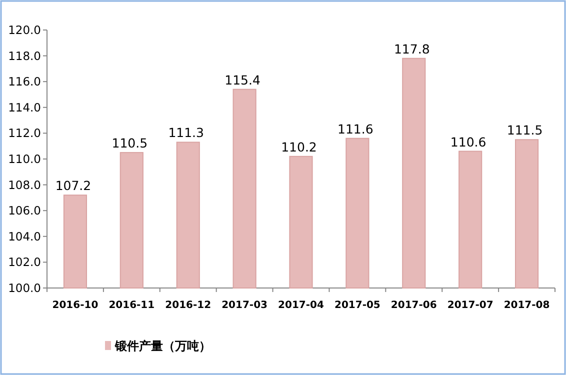 This screenshot has height=375, width=566. Describe the element at coordinates (412, 48) in the screenshot. I see `data-label: 117.8` at that location.